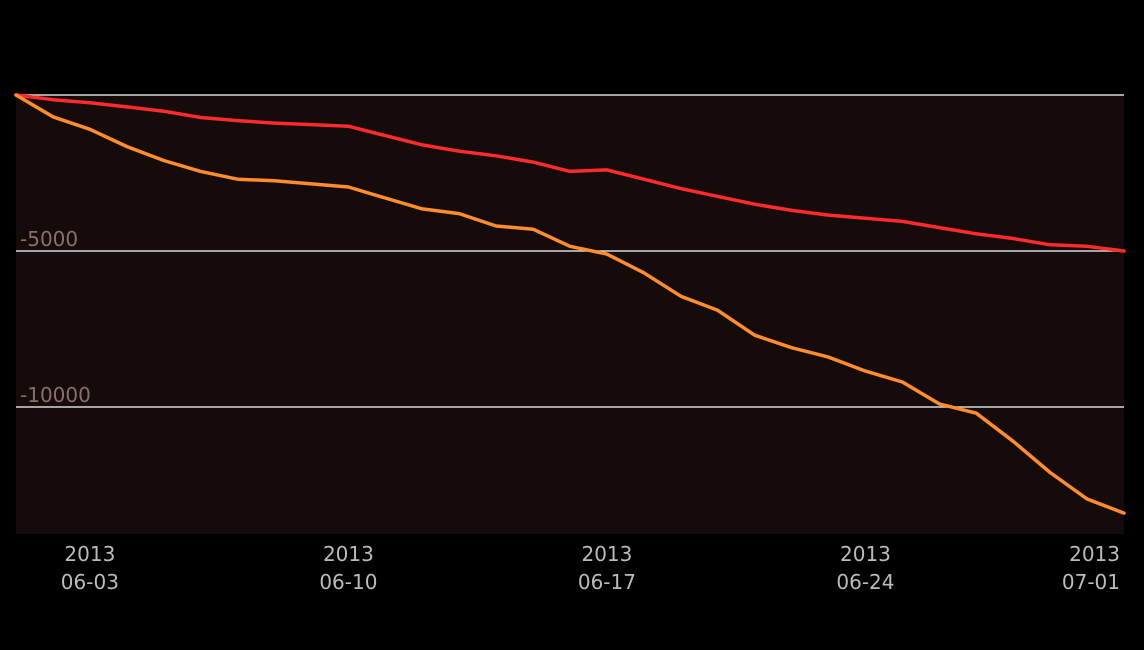  Describe the element at coordinates (607, 582) in the screenshot. I see `x-tick-label-date: 06-17` at that location.